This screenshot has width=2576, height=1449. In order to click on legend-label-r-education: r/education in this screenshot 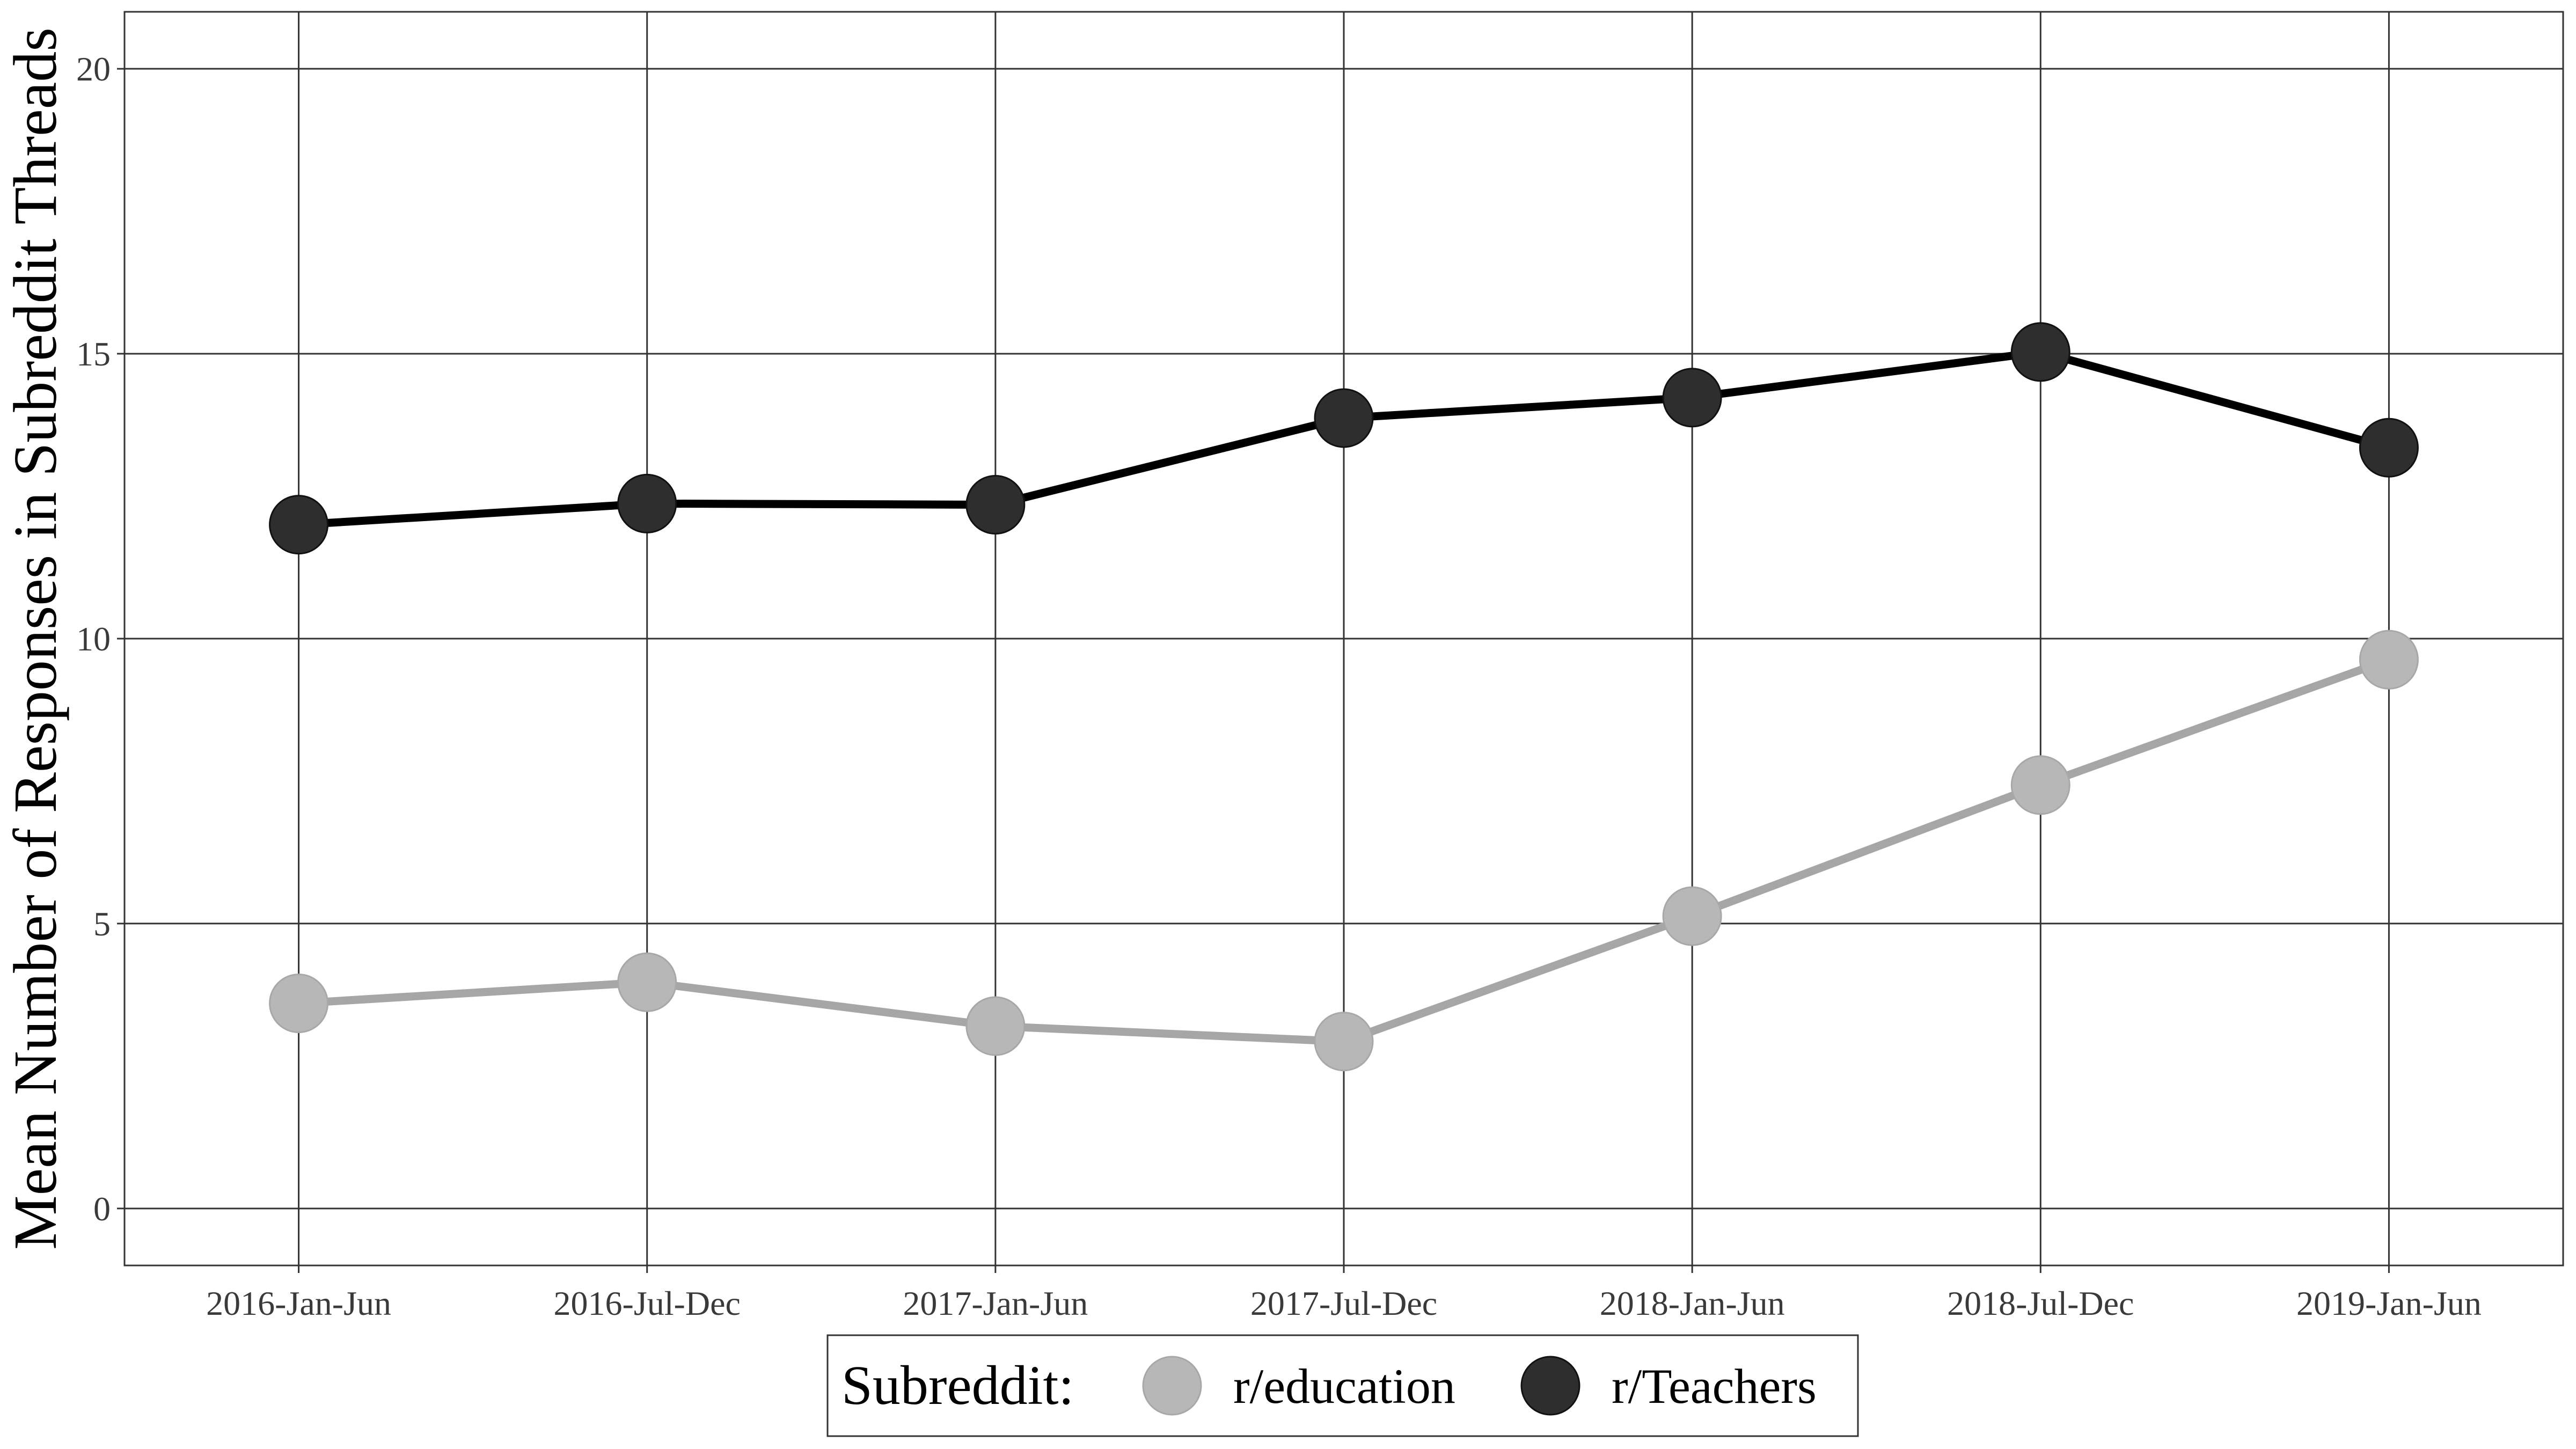, I will do `click(1344, 1386)`.